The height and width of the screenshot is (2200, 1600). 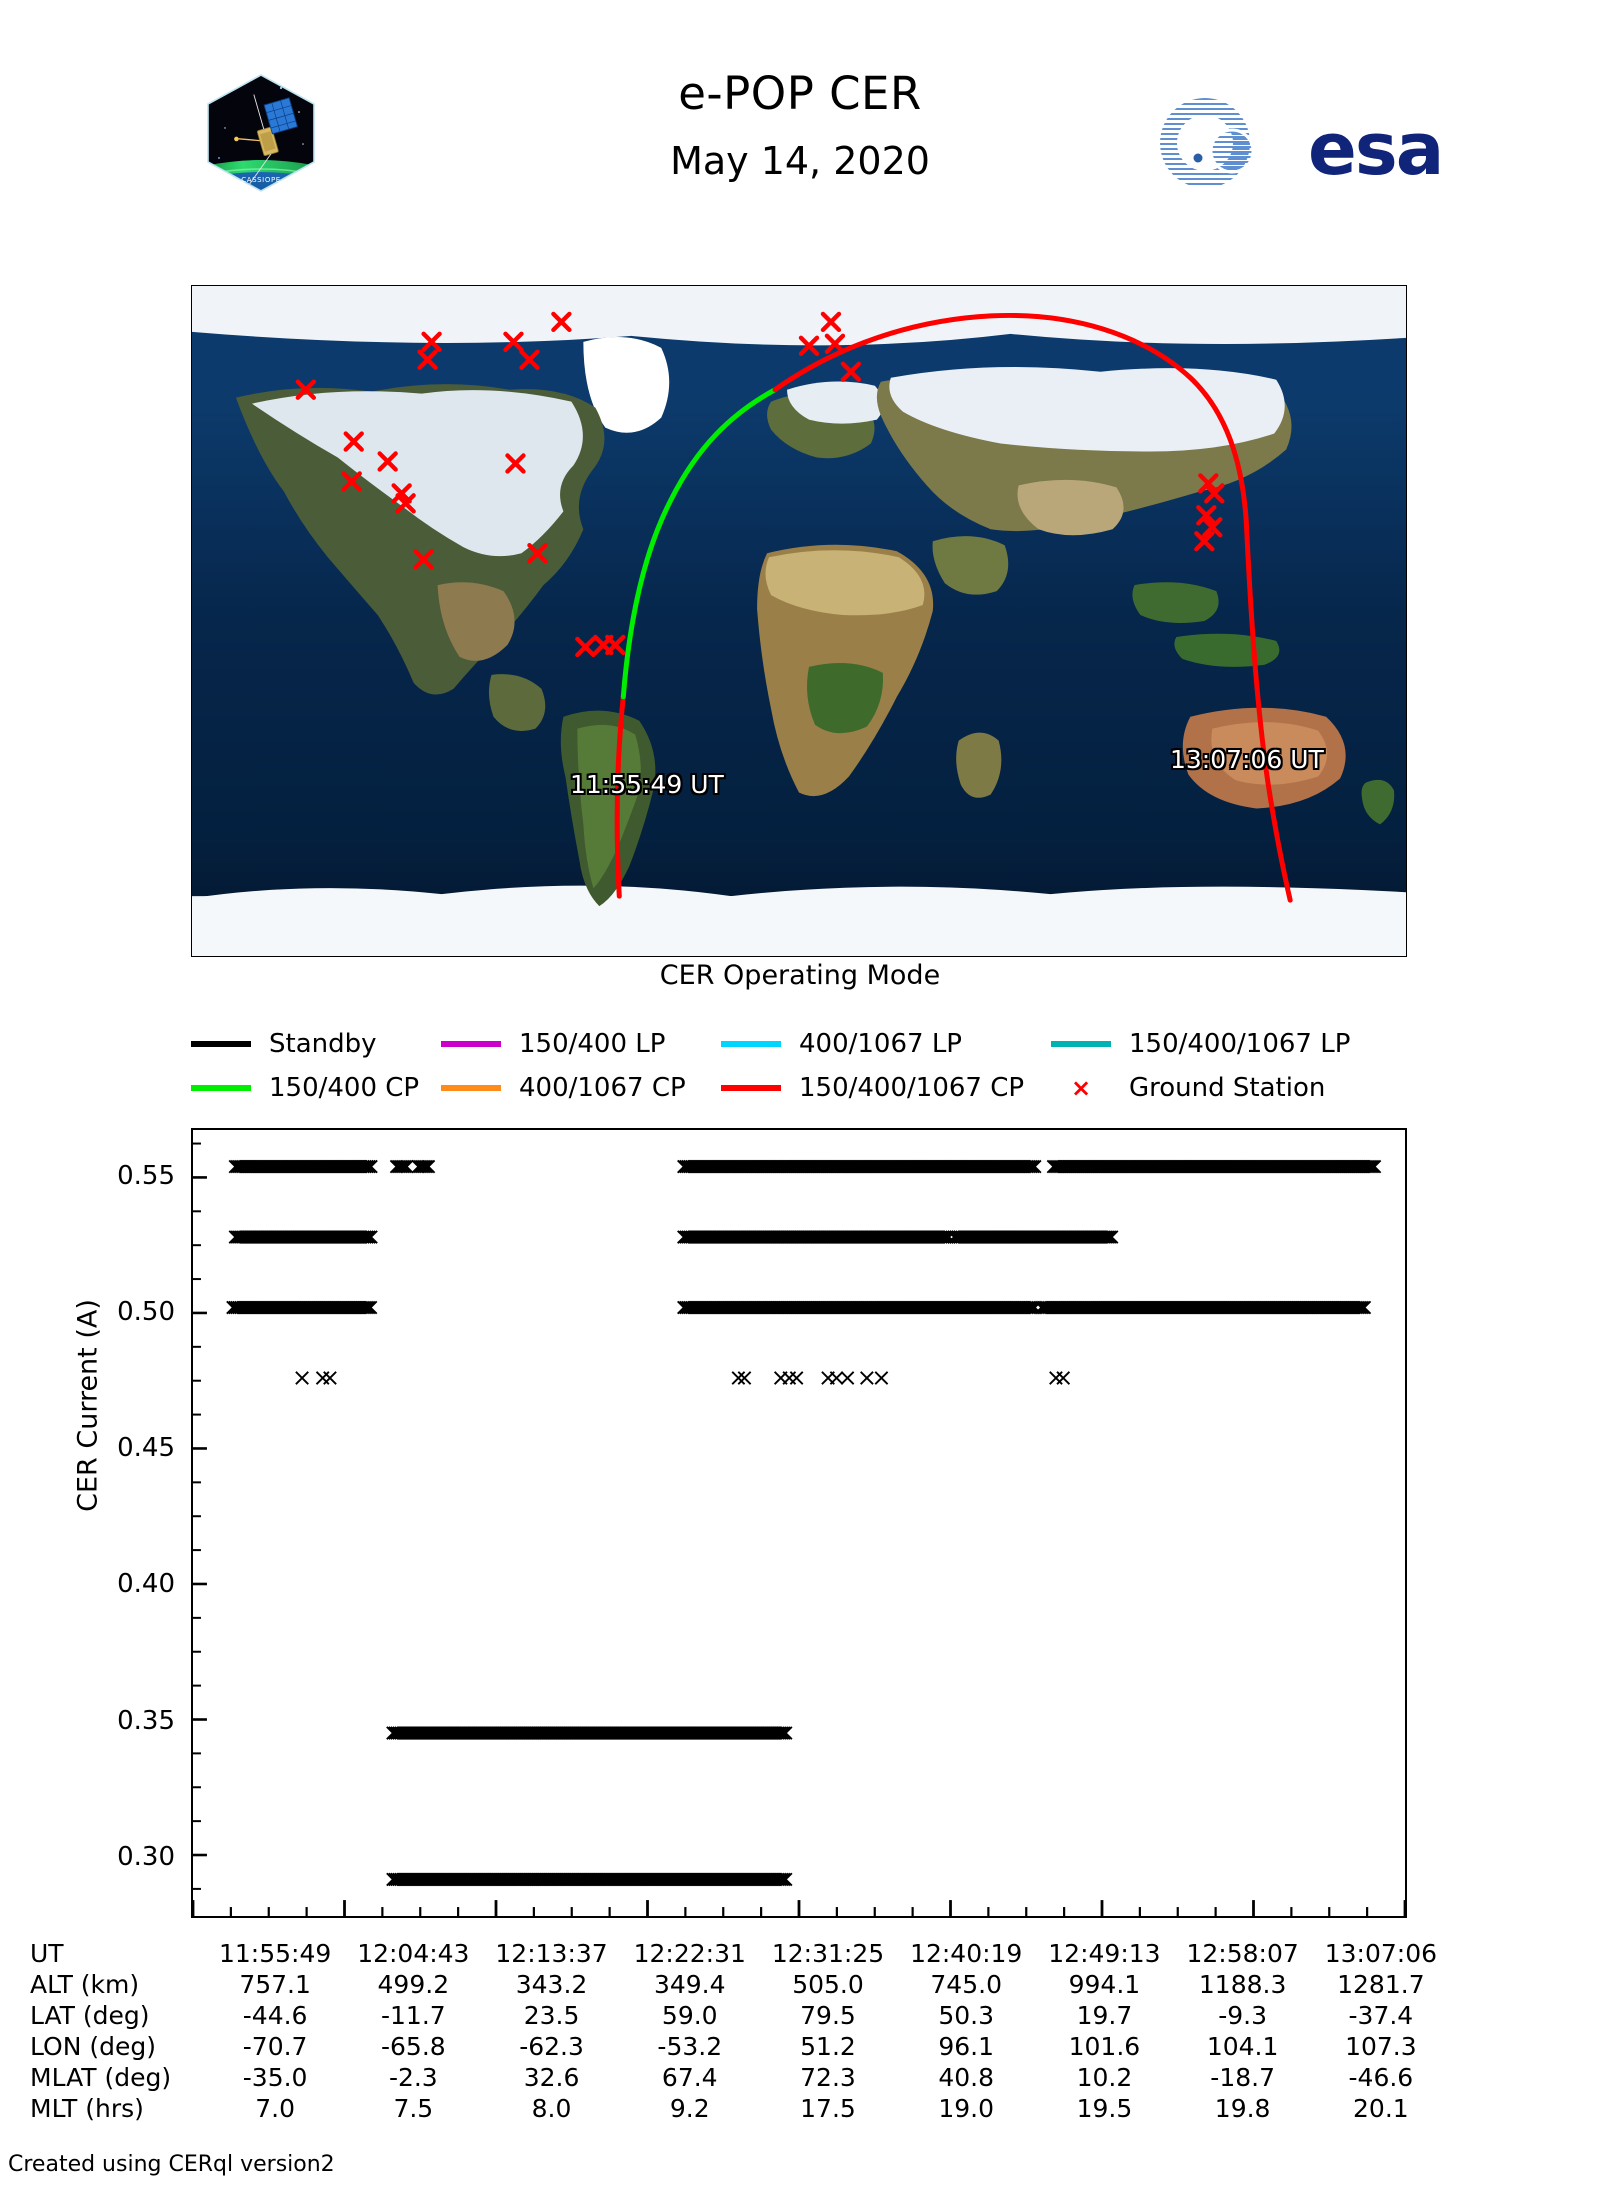 I want to click on legend-swatch-150-400-cp, so click(x=221, y=1088).